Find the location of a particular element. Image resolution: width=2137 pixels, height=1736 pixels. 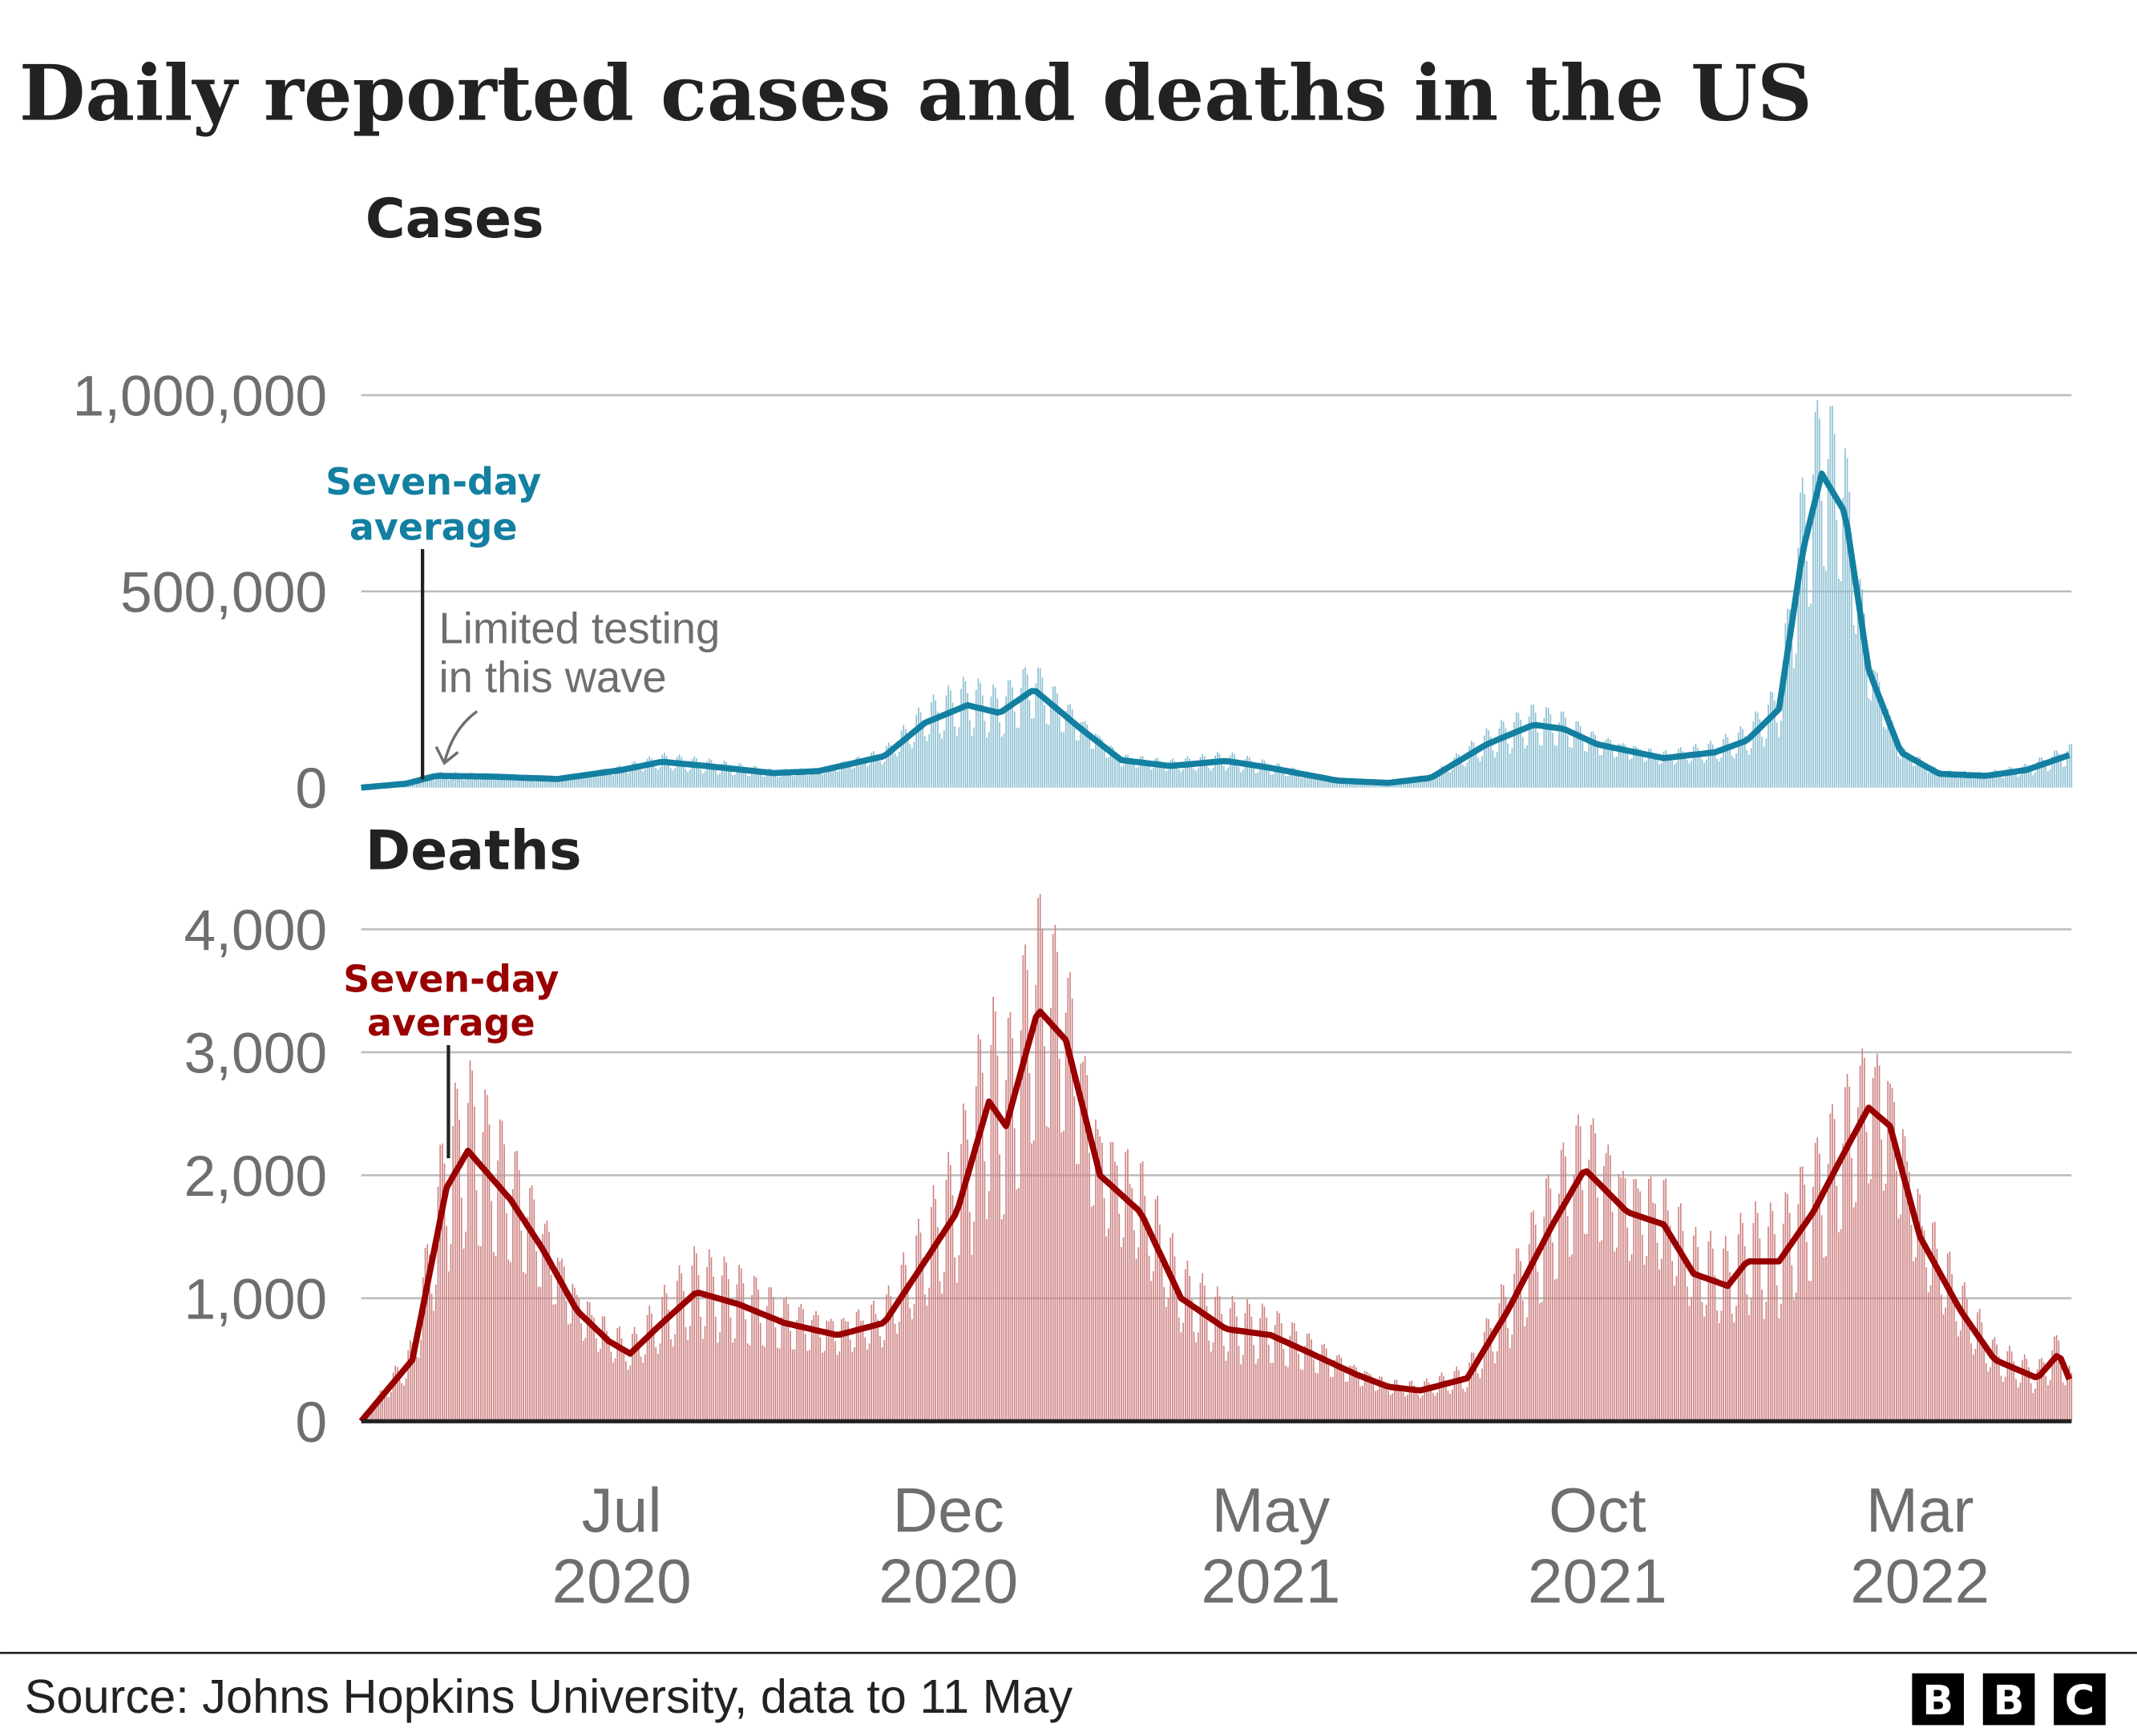

x-tick-month: Jul is located at coordinates (622, 1510).